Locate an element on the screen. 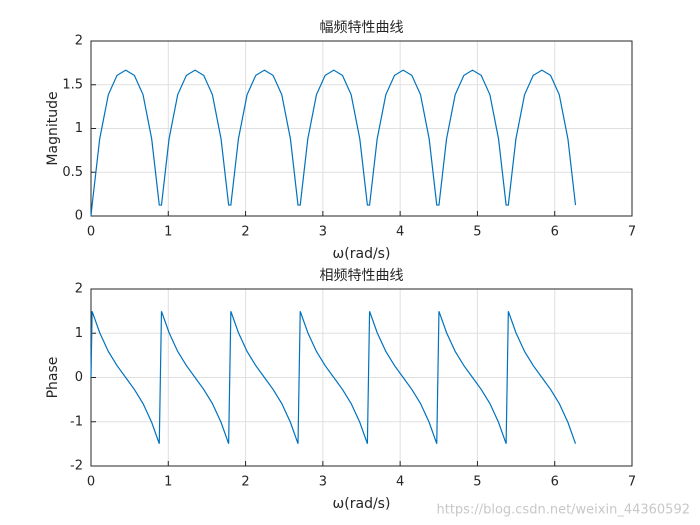  y-tick-label: -1 is located at coordinates (76, 421).